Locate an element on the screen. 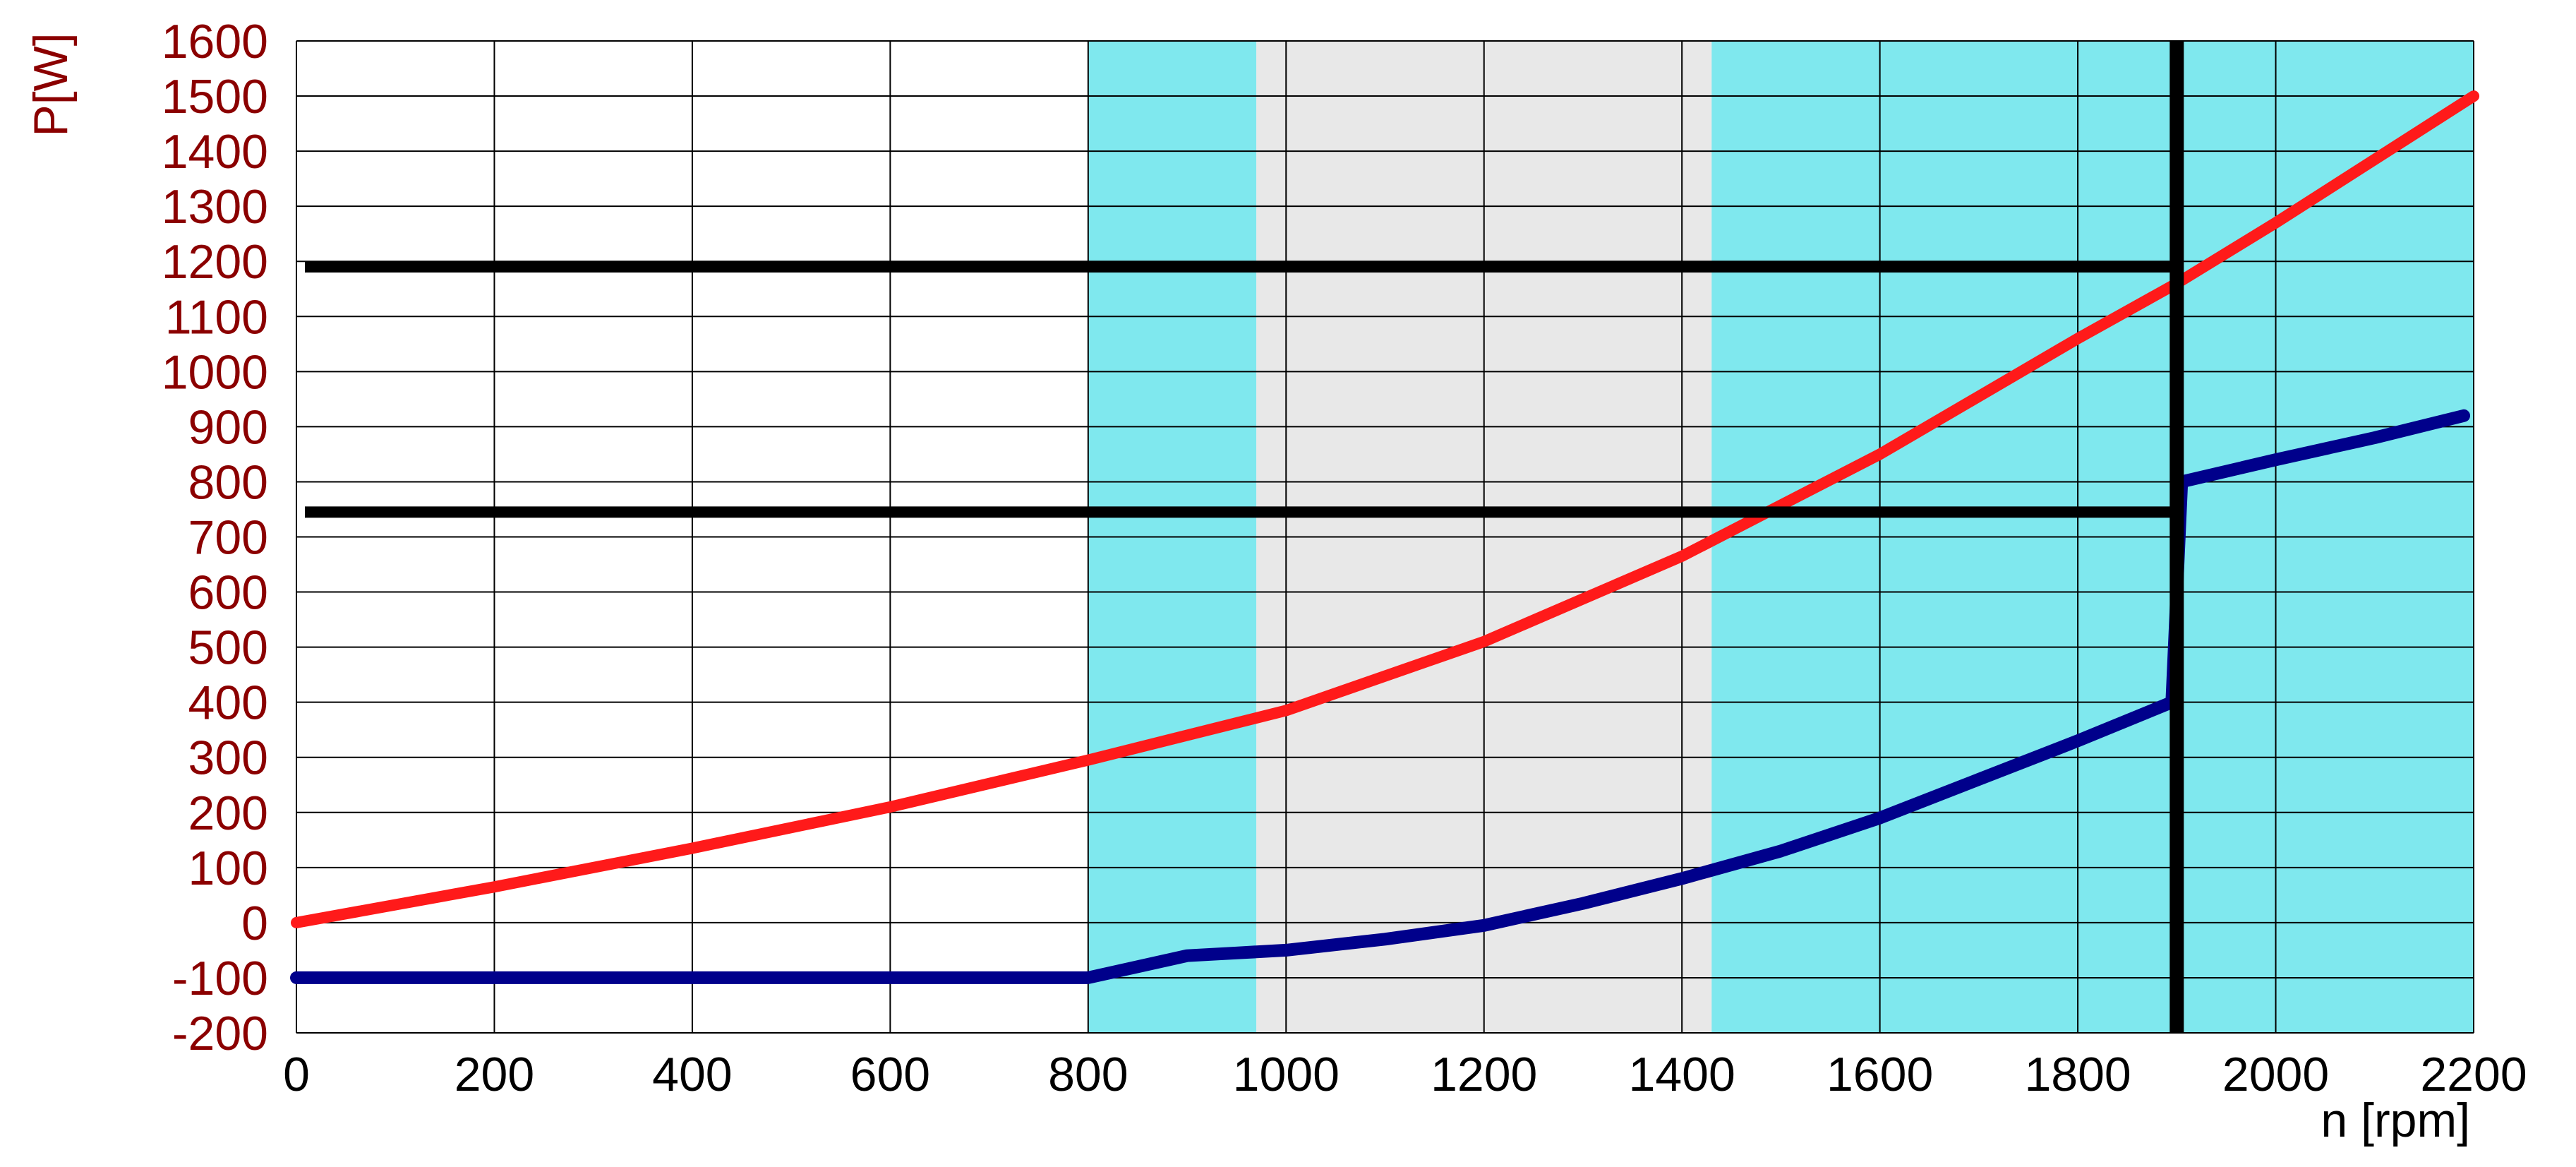 The height and width of the screenshot is (1167, 2576). x-tick-label-2: 400 is located at coordinates (692, 1074).